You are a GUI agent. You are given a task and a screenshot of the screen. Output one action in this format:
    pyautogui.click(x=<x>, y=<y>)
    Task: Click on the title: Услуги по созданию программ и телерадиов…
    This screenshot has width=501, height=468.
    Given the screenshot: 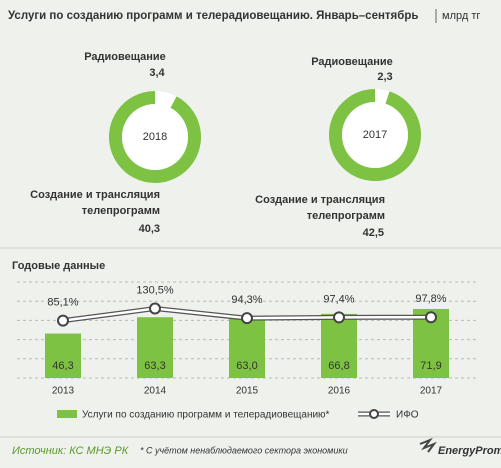 What is the action you would take?
    pyautogui.click(x=213, y=16)
    